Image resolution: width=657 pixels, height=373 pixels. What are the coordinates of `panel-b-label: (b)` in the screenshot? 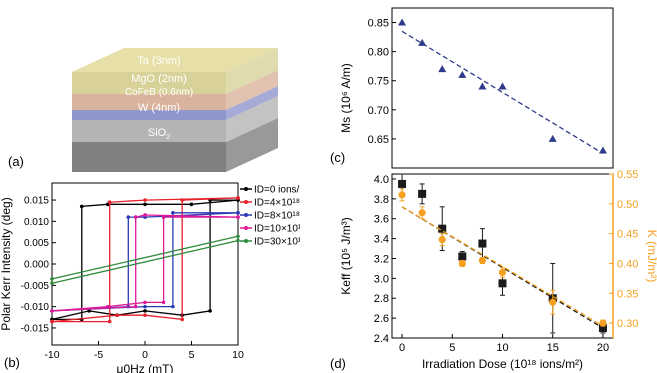 It's located at (12, 362).